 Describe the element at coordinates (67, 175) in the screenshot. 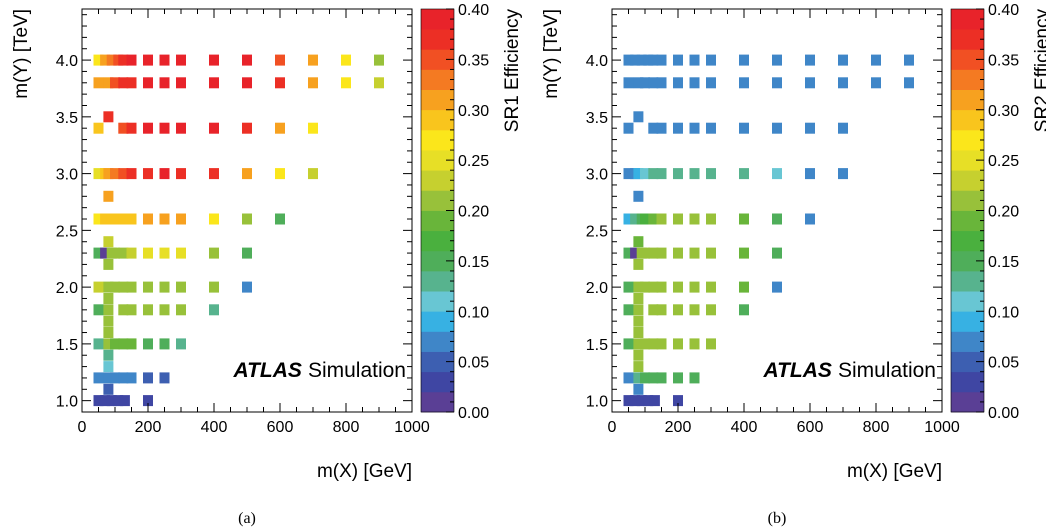

I see `y-tick-label: 3.0` at that location.